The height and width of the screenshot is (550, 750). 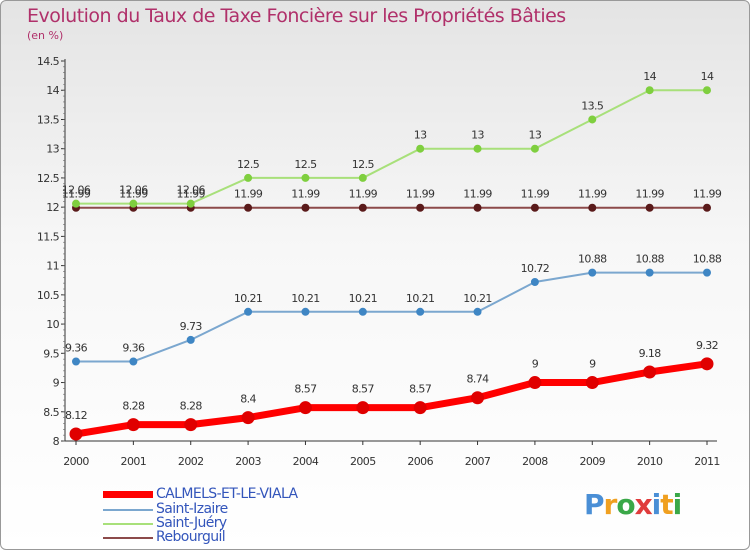 I want to click on y-tick-label: 10, so click(x=52, y=324).